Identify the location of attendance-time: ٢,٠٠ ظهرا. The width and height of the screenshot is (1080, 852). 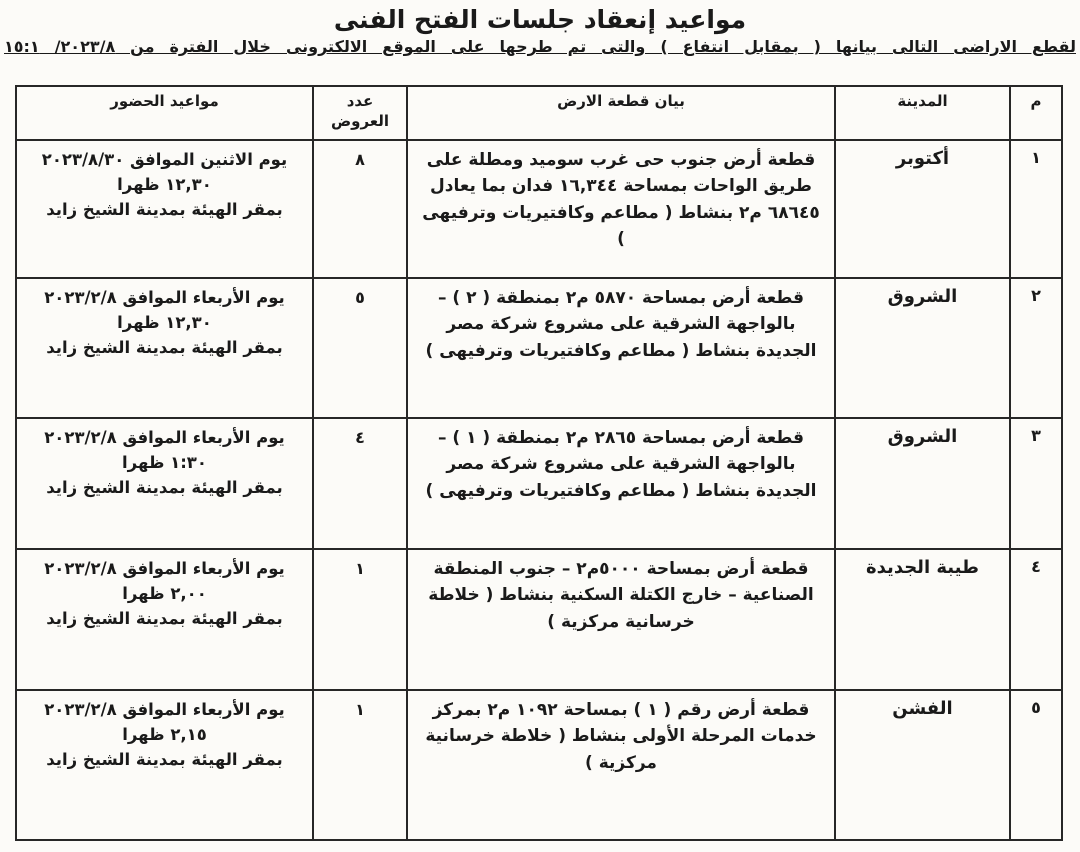
(164, 593).